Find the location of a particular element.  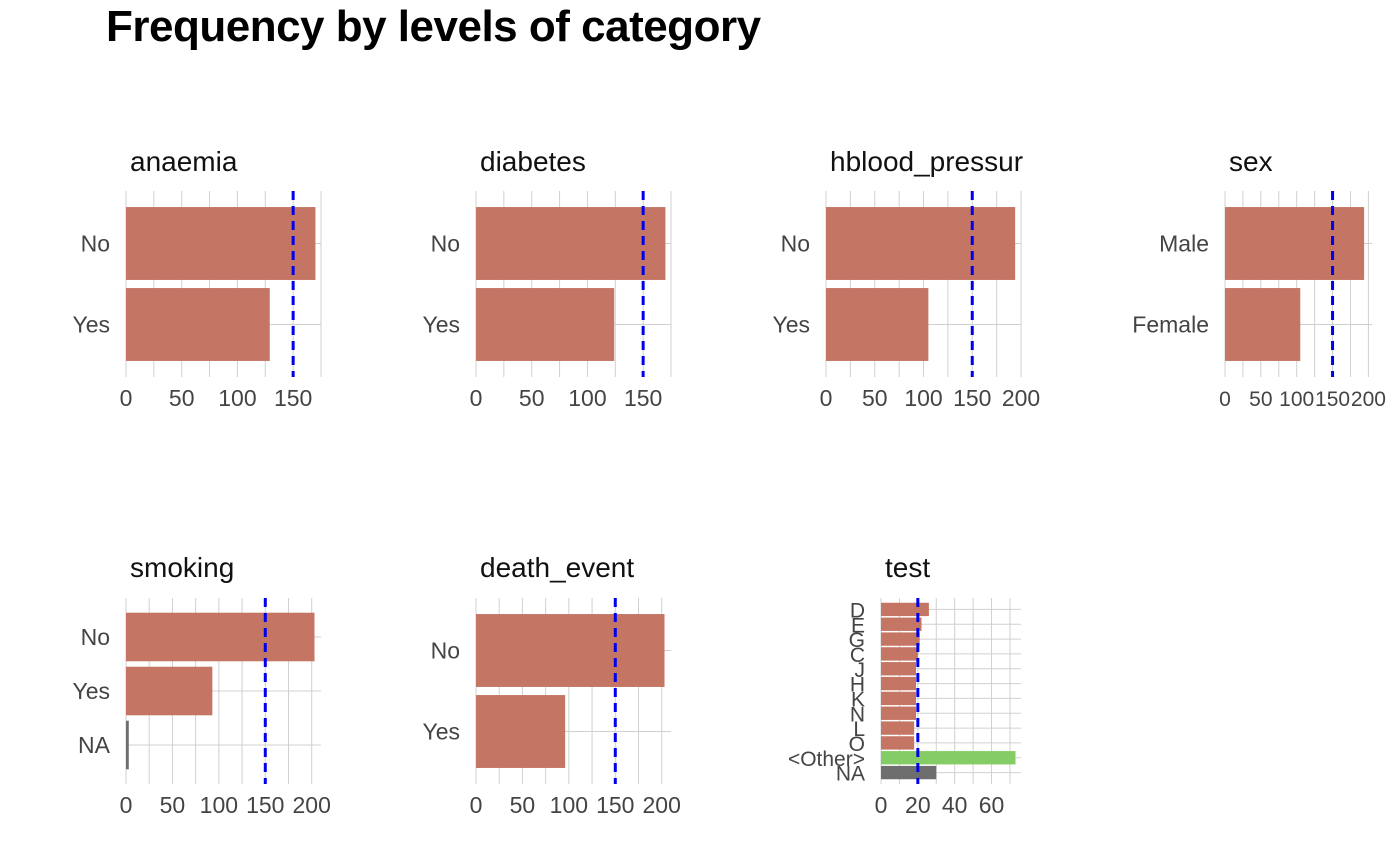

panel-sex: sex Male Female 0 50 100 150 200 is located at coordinates (1259, 278).